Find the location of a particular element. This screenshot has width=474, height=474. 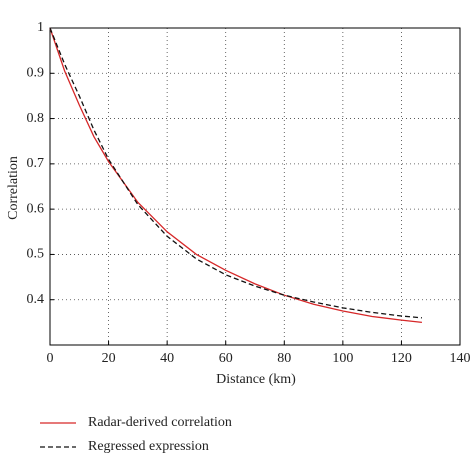

x-tick-label: 140 is located at coordinates (460, 358).